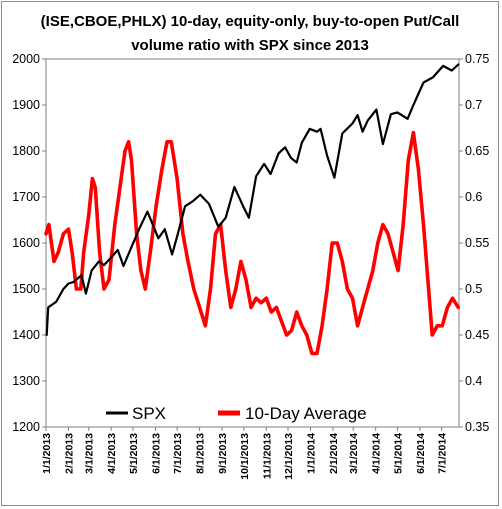  What do you see at coordinates (398, 453) in the screenshot?
I see `x-tick-label: 5/1/2014` at bounding box center [398, 453].